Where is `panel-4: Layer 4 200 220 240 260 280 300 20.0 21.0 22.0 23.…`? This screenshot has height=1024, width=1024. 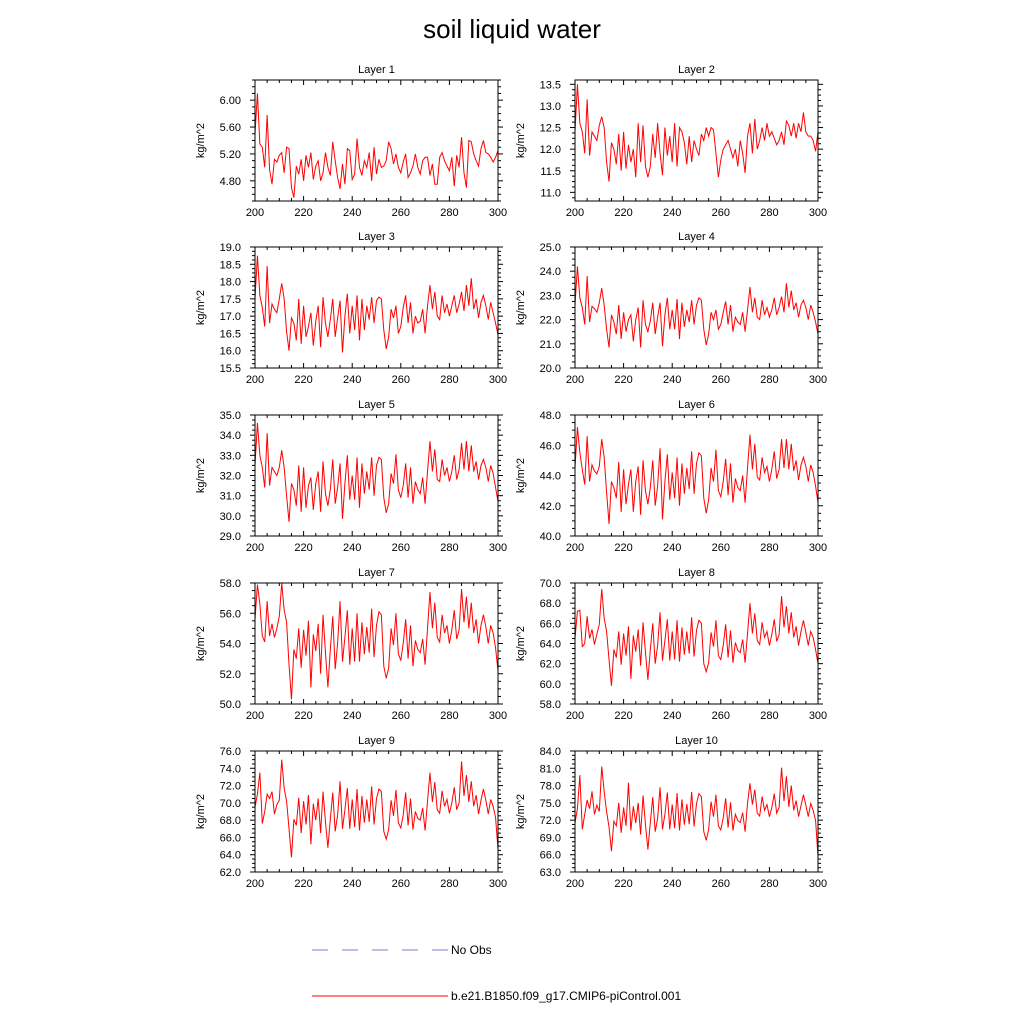
panel-4: Layer 4 200 220 240 260 280 300 20.0 21.0 22.0 23.… is located at coordinates (671, 308).